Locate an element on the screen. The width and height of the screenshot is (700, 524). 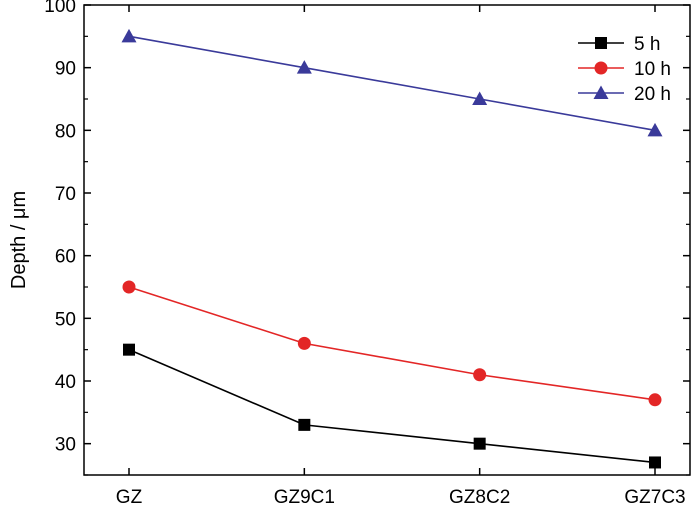
y-axis-title: Depth / μm is located at coordinates (19, 240).